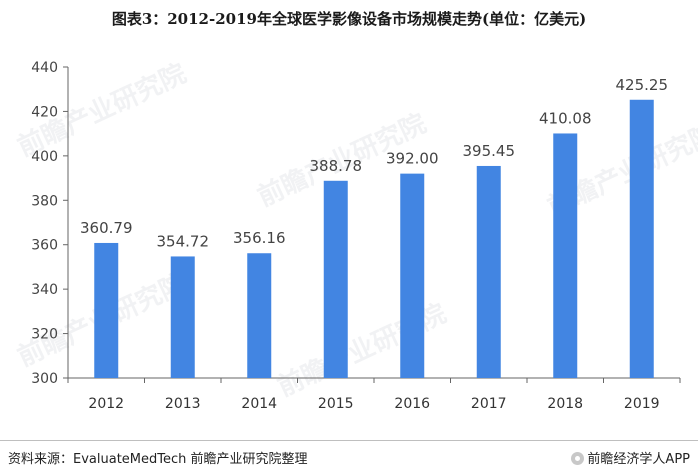 This screenshot has height=470, width=698. Describe the element at coordinates (259, 404) in the screenshot. I see `x-tick-label-2014: 2014` at that location.